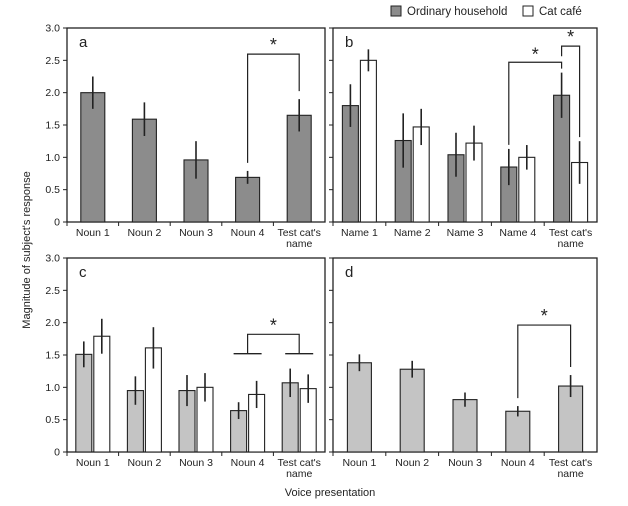 This screenshot has width=628, height=506. What do you see at coordinates (517, 233) in the screenshot?
I see `category-label: Name 4` at bounding box center [517, 233].